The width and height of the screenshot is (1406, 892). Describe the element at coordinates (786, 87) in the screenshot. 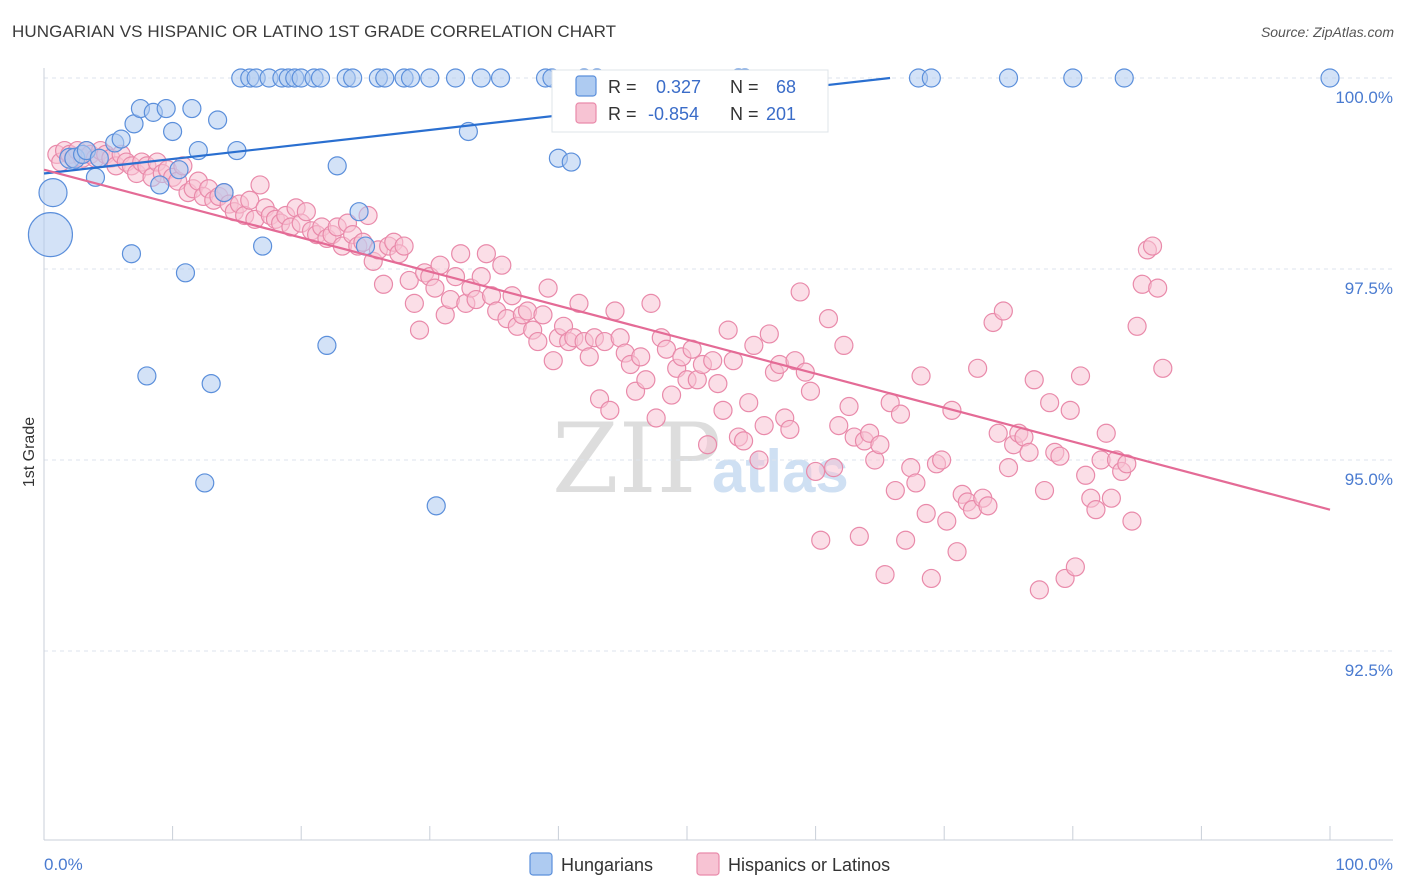

I see `legend-n-value-hungarians: 68` at that location.